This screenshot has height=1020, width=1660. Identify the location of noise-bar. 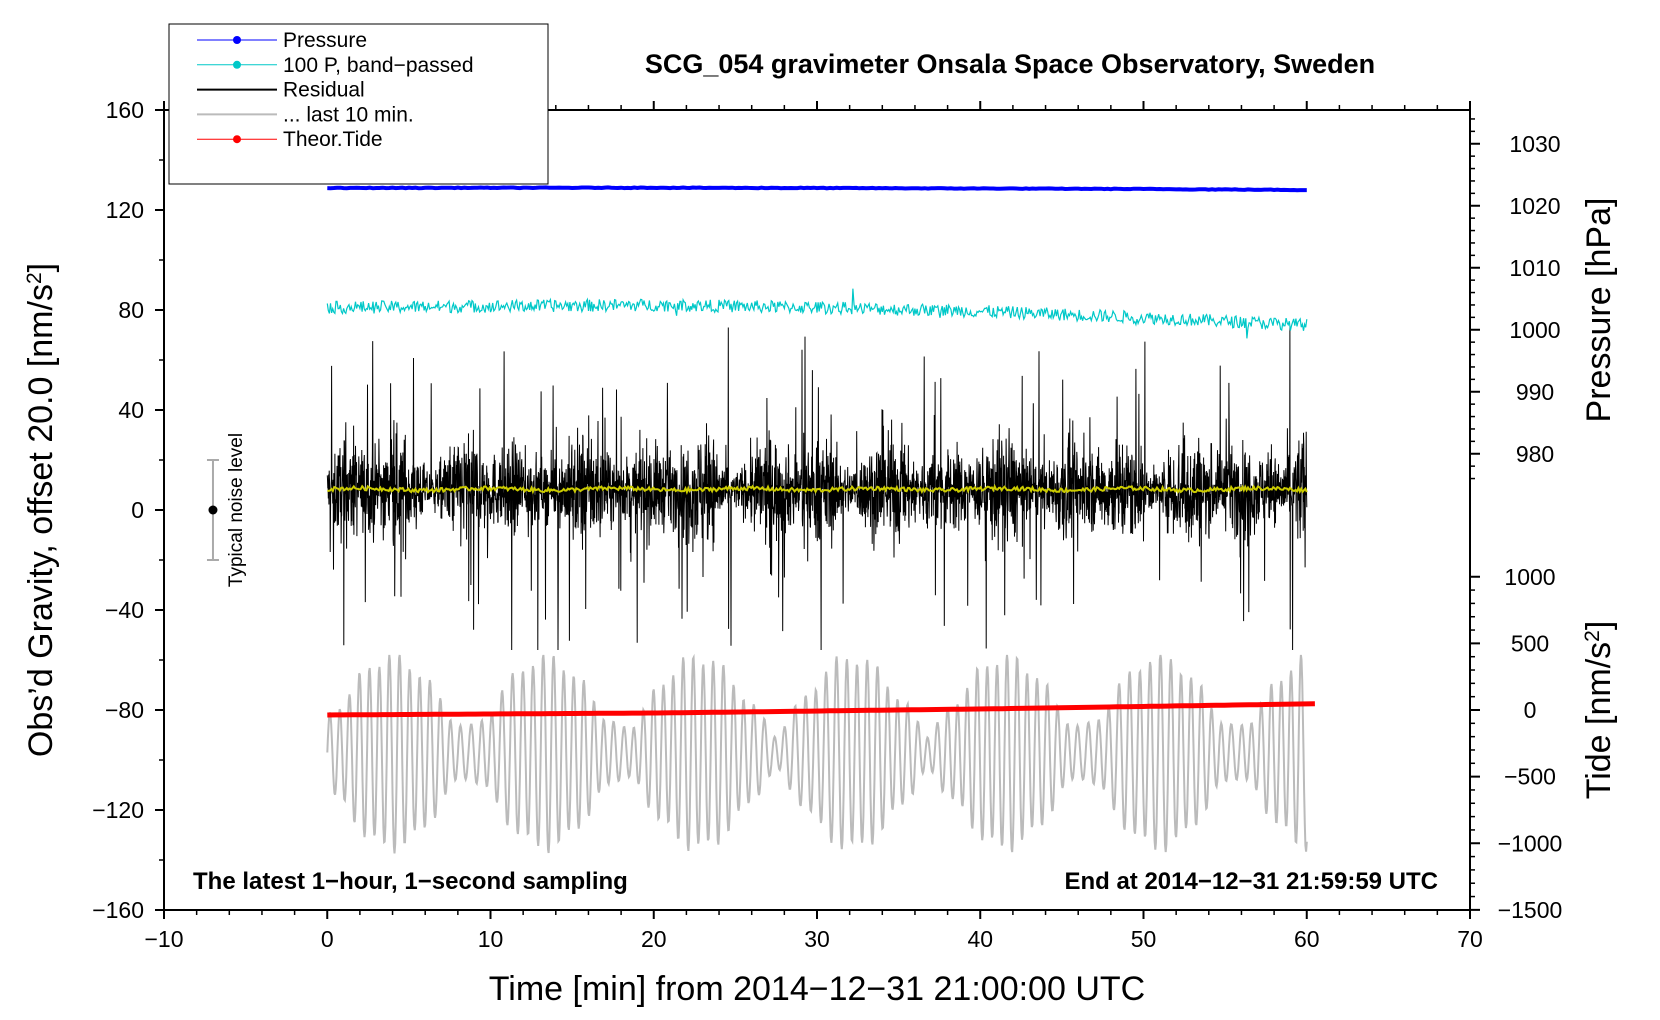
(212, 510).